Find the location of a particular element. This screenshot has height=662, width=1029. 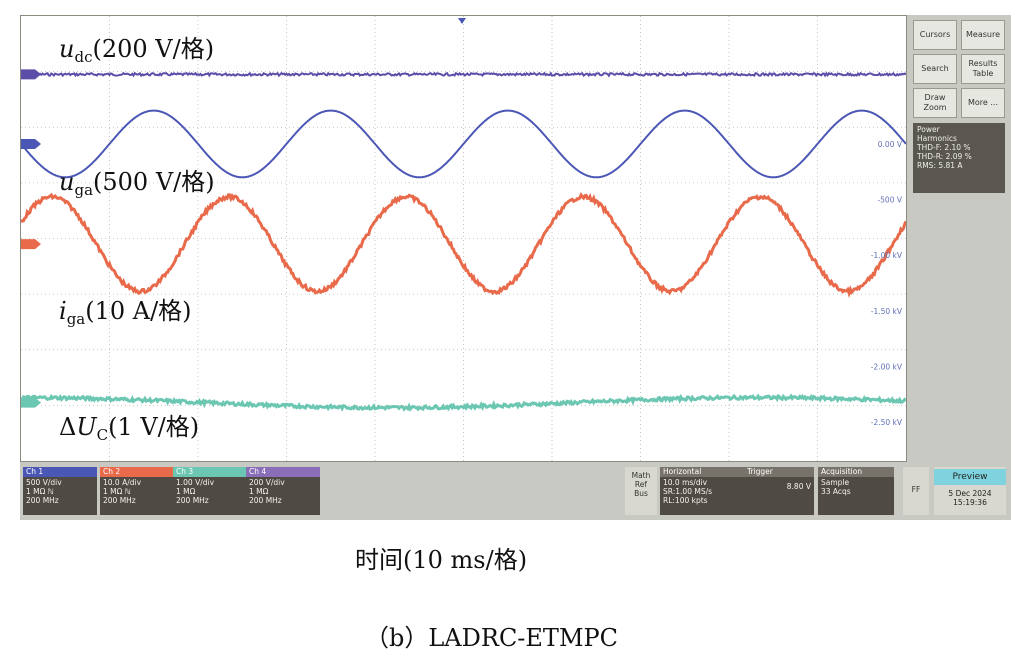

results-table-button: Results Table is located at coordinates (983, 69).